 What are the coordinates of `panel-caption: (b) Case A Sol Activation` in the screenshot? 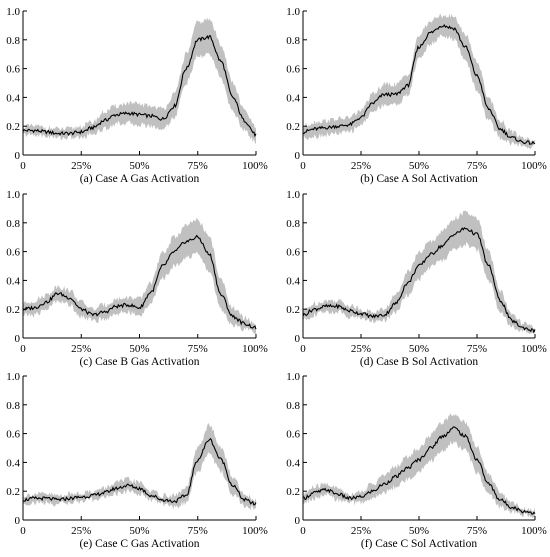 It's located at (419, 179).